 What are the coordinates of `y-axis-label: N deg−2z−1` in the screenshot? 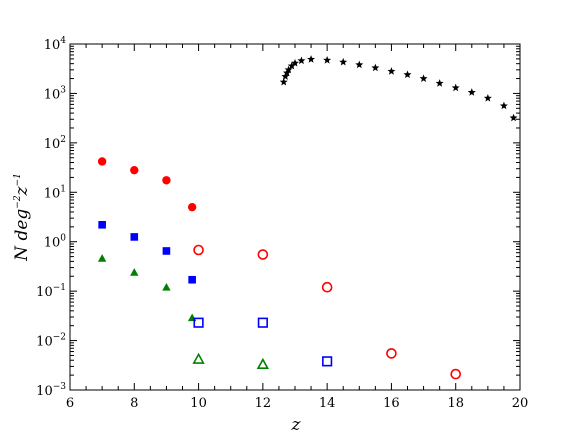 It's located at (22, 217).